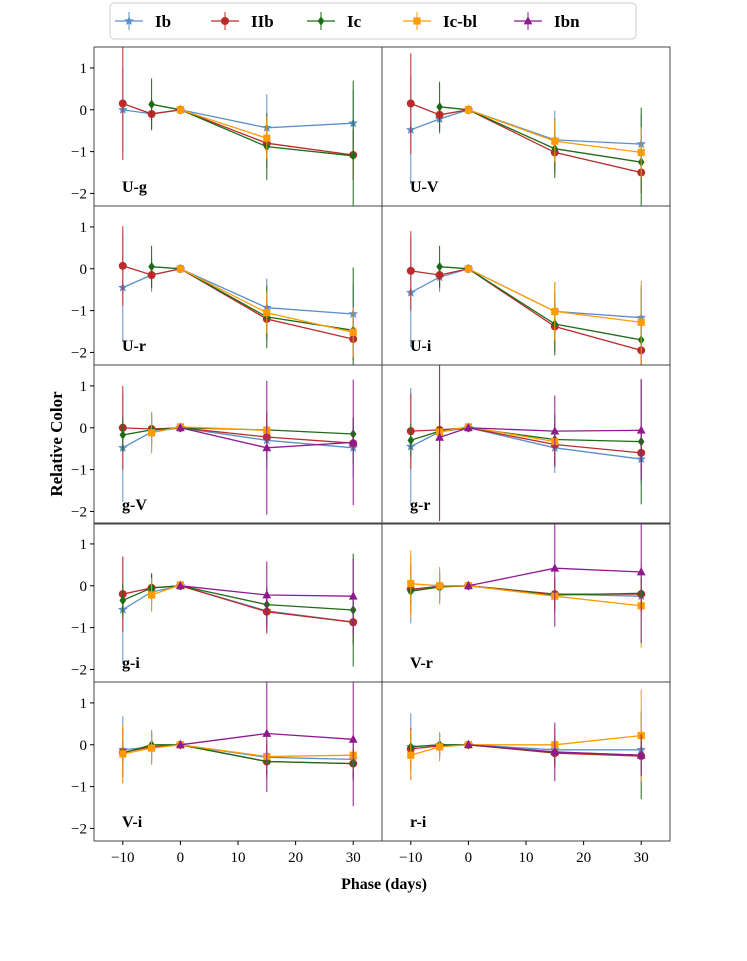 This screenshot has height=961, width=747. Describe the element at coordinates (56, 444) in the screenshot. I see `y-axis-label: Relative Color` at that location.